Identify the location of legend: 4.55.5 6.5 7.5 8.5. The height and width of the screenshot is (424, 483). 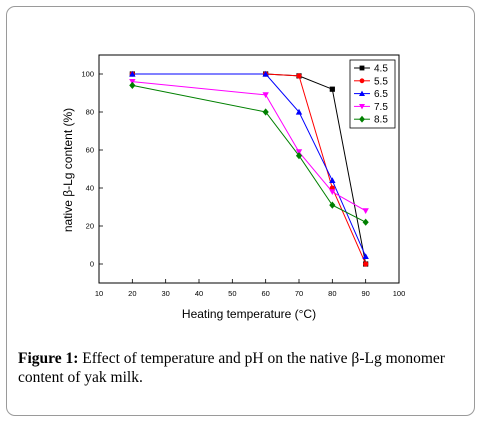
(372, 94).